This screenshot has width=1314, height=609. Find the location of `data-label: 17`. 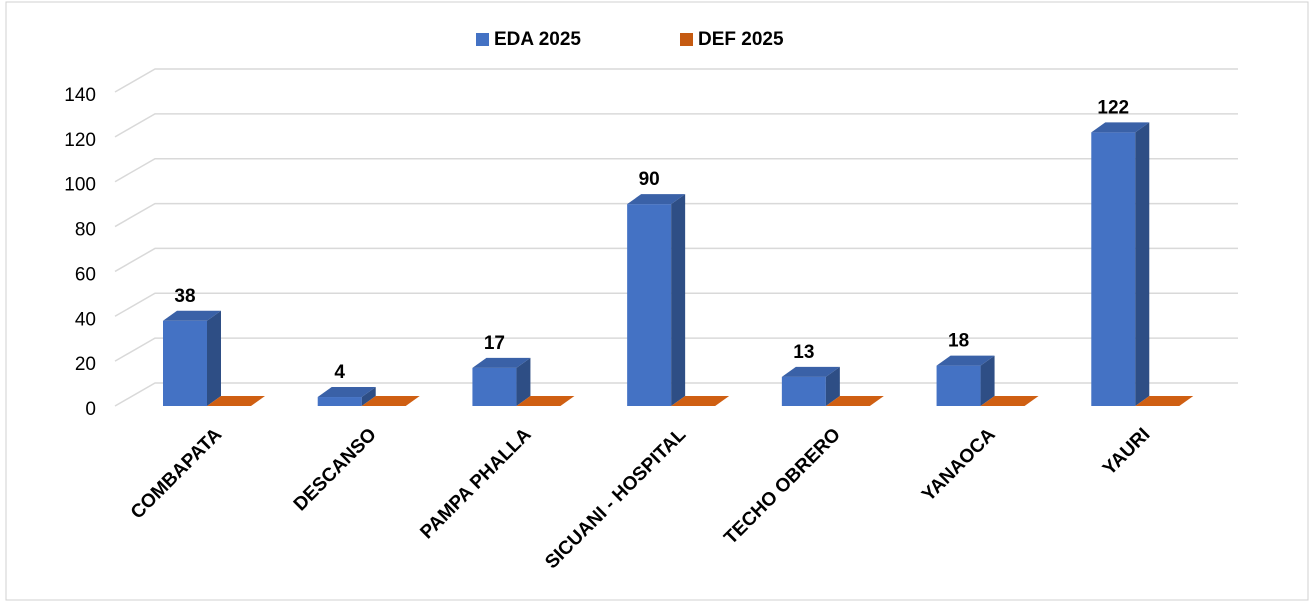

data-label: 17 is located at coordinates (494, 343).